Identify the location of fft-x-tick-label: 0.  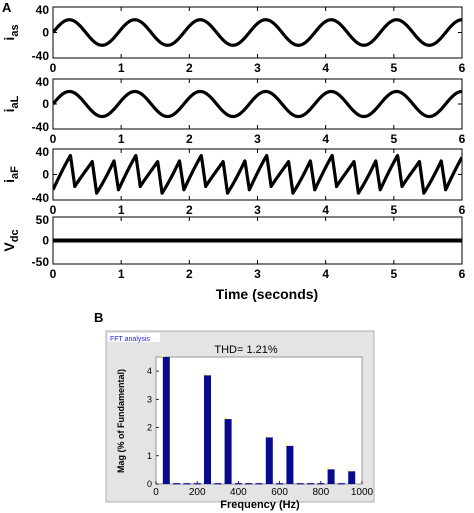
(156, 492).